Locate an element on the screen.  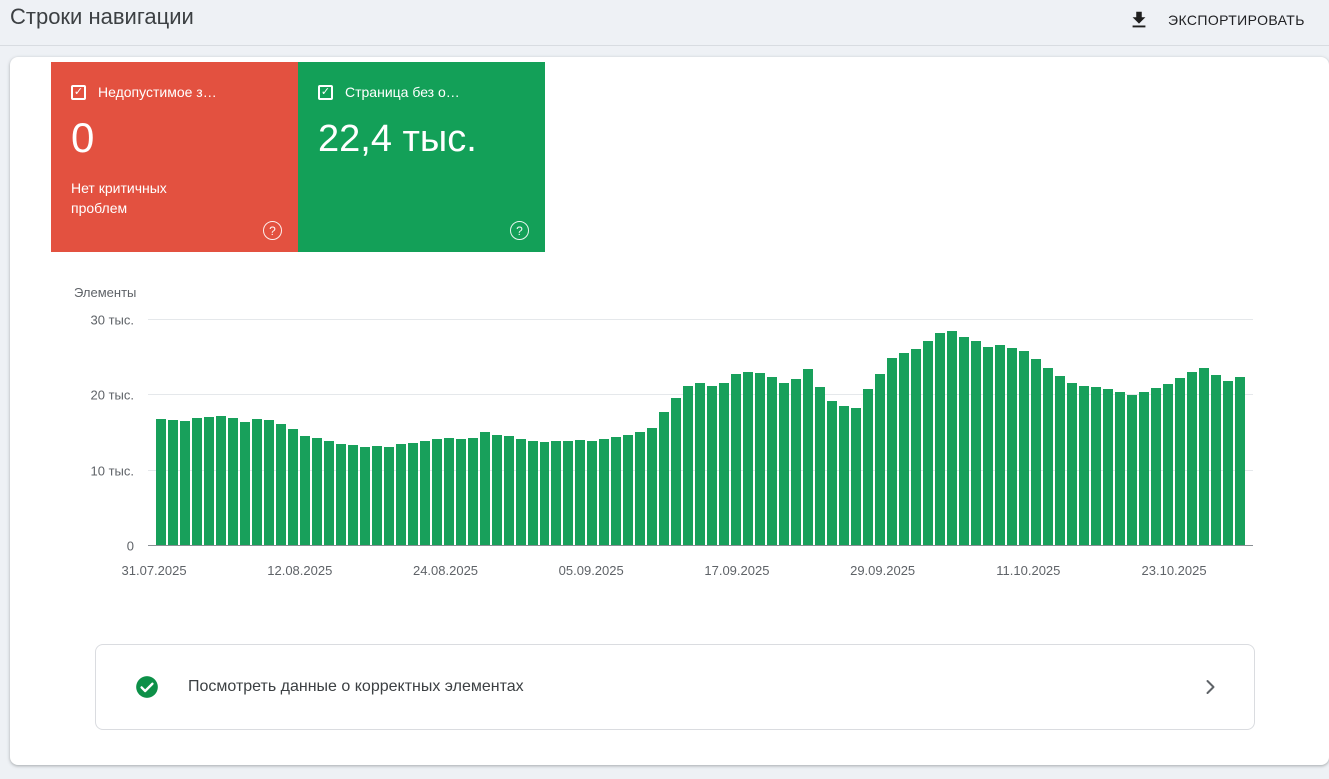
valid-card: Страница без о… 22,4 тыс. is located at coordinates (421, 157).